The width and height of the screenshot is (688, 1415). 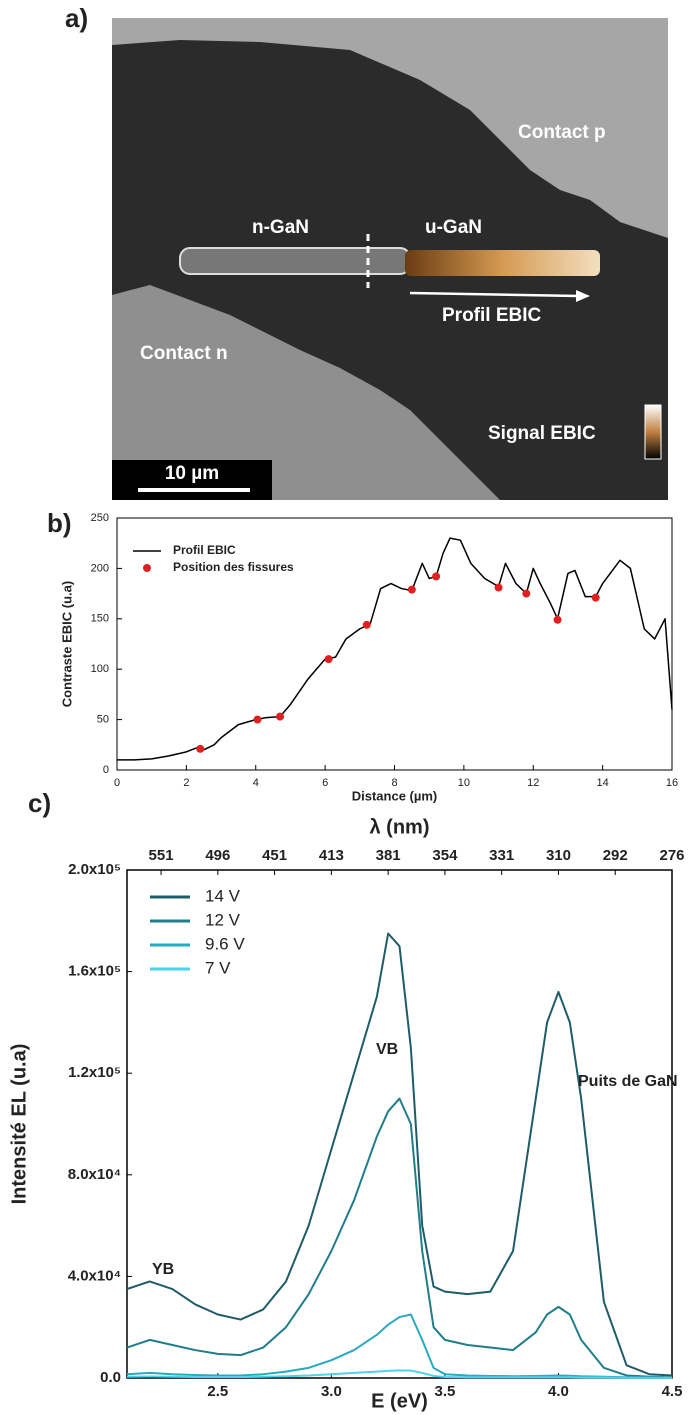 What do you see at coordinates (204, 550) in the screenshot?
I see `legend-label: Profil EBIC` at bounding box center [204, 550].